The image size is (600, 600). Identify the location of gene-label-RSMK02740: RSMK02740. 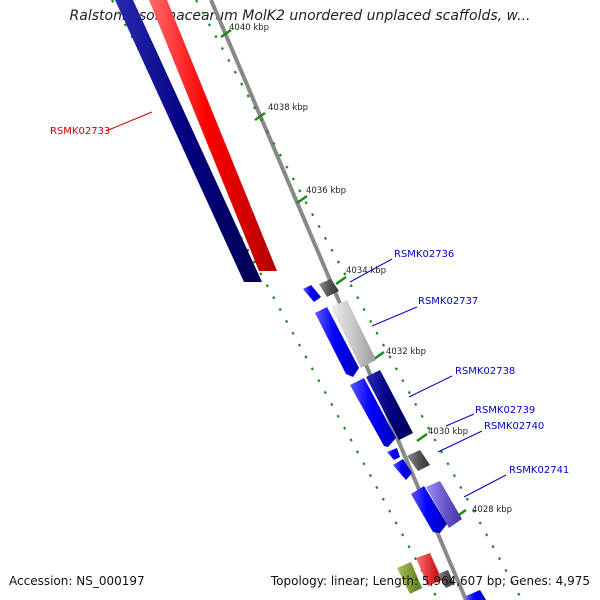
(514, 426).